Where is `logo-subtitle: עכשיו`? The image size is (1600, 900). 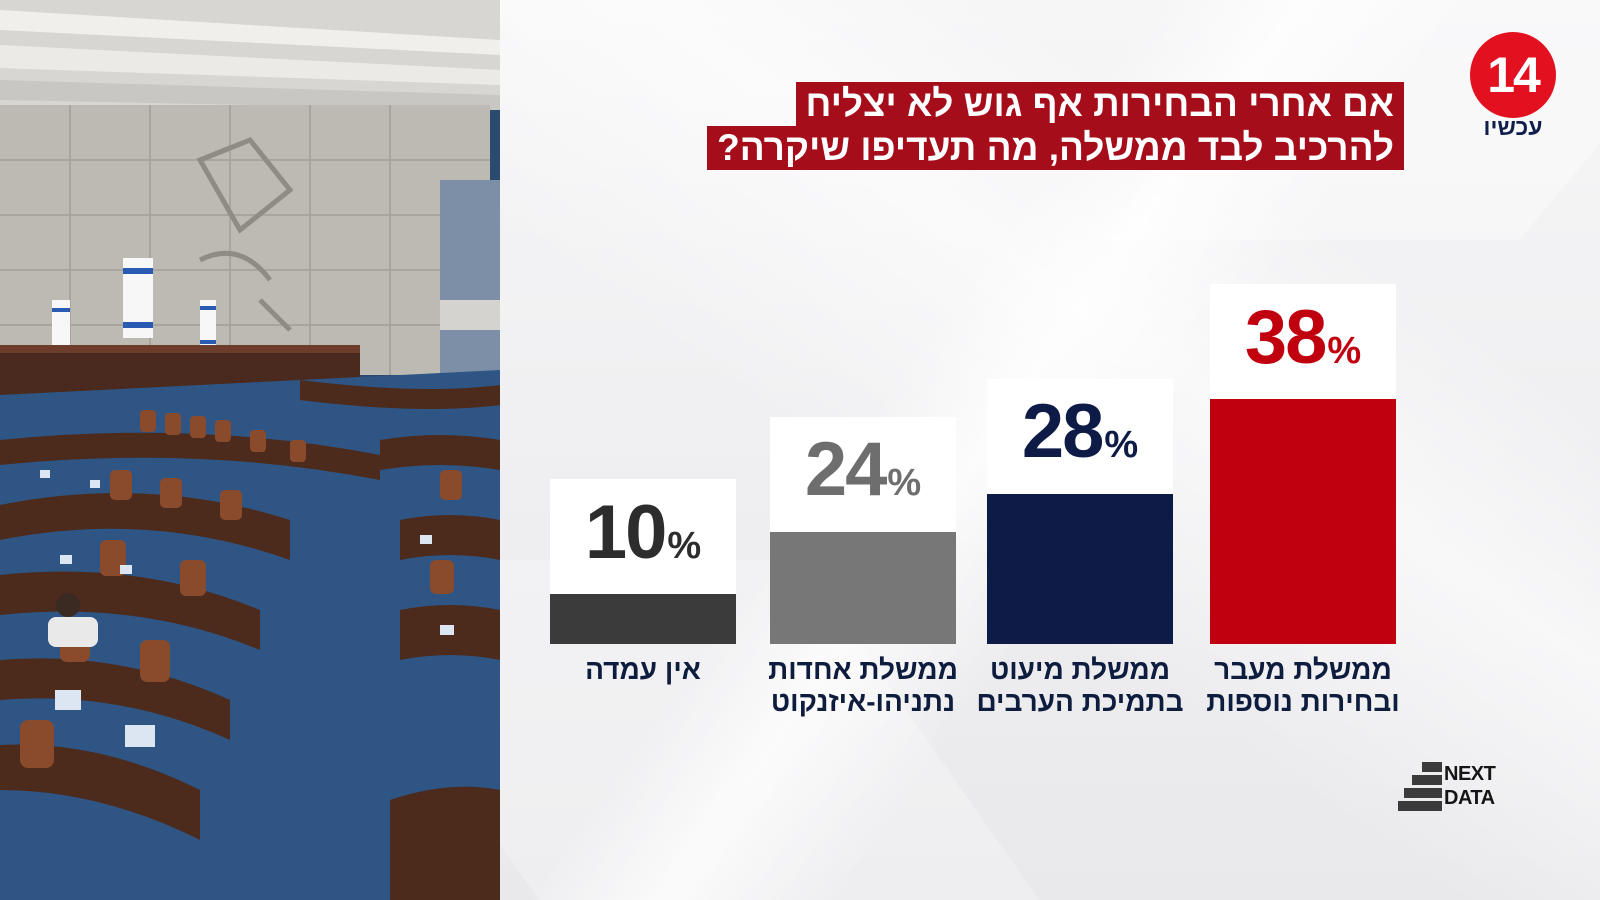 logo-subtitle: עכשיו is located at coordinates (1513, 127).